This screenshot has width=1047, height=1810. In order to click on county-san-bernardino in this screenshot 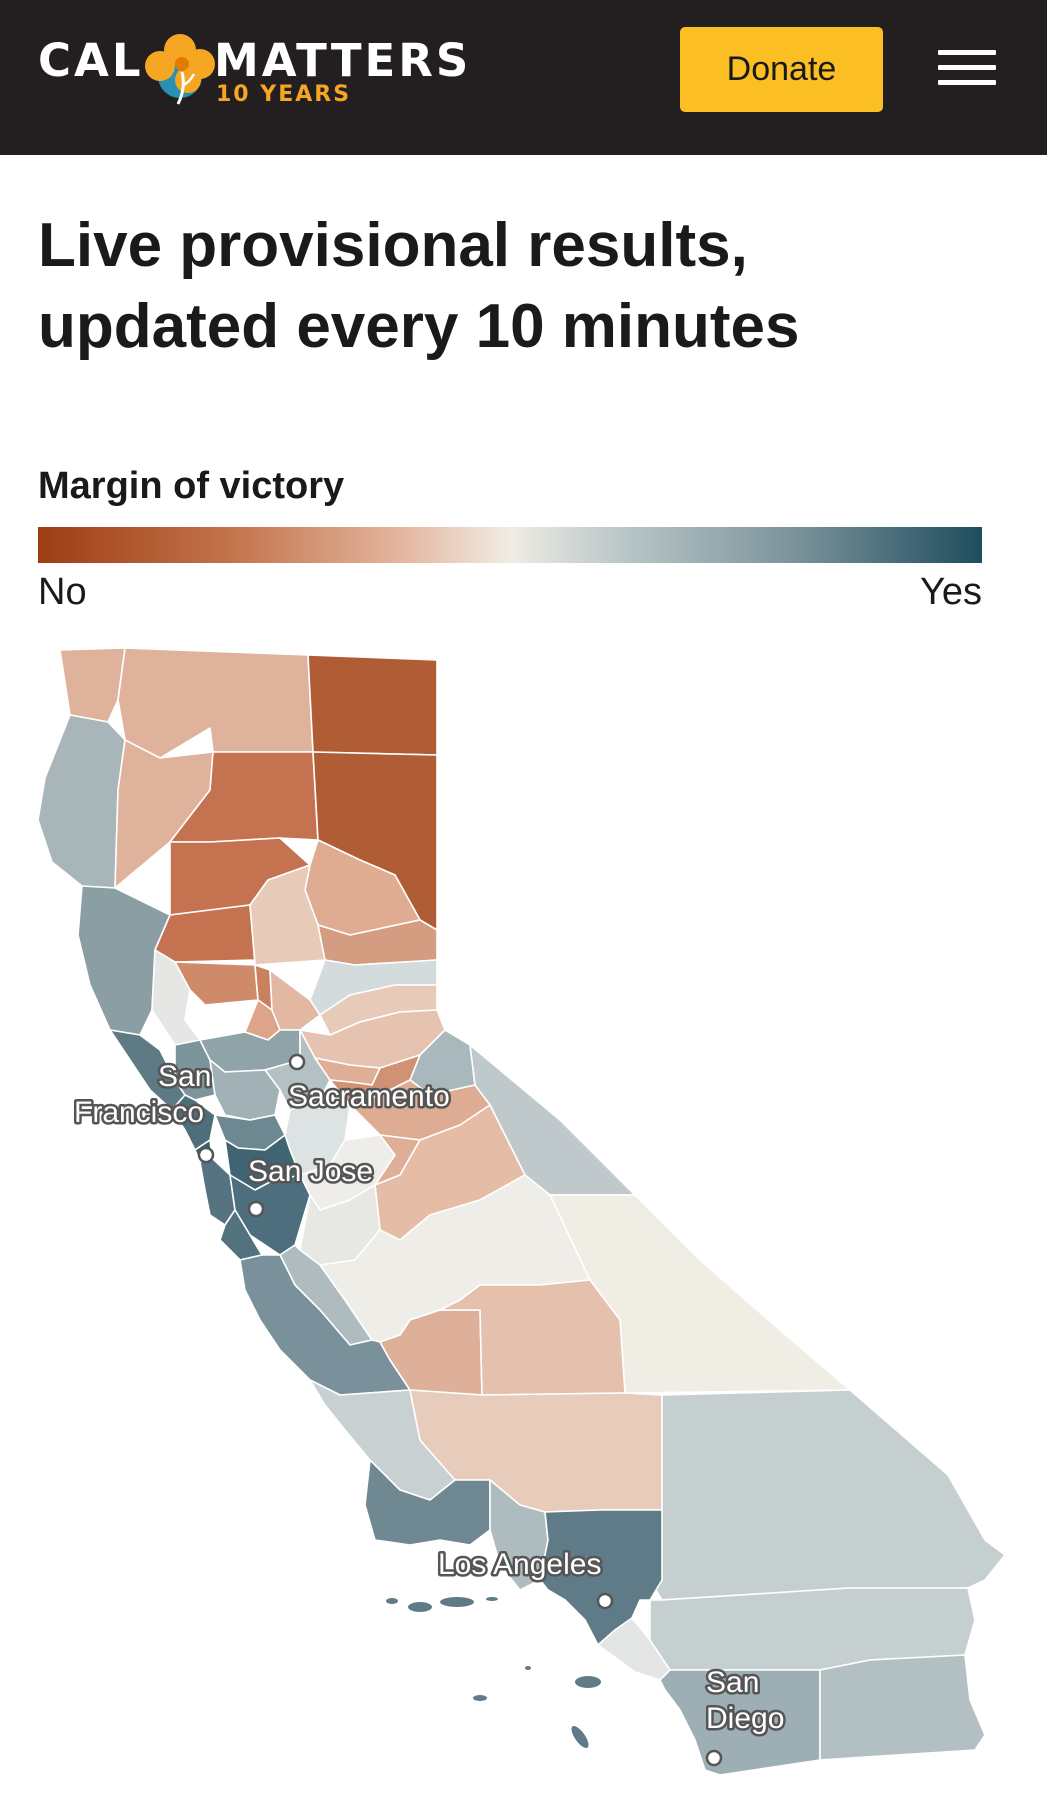, I will do `click(827, 1495)`.